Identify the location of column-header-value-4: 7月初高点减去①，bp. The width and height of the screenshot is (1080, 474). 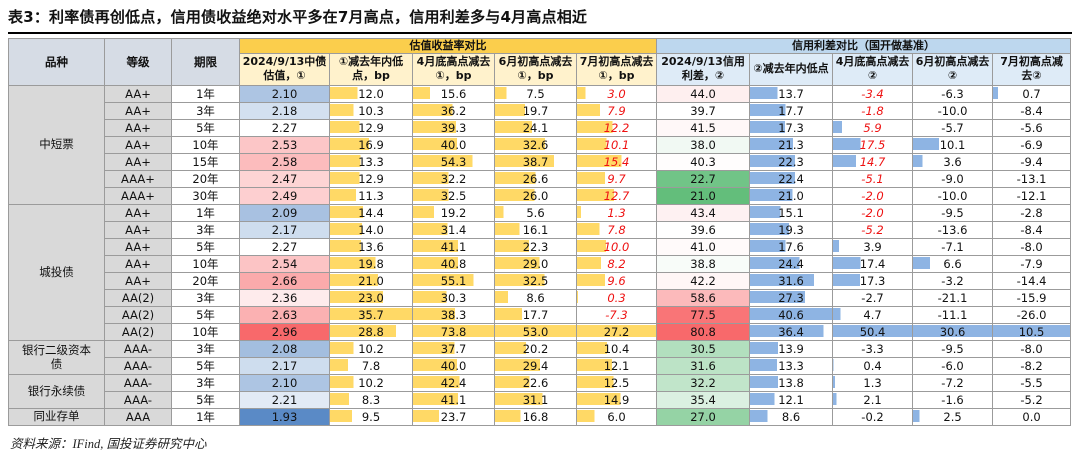
(616, 69).